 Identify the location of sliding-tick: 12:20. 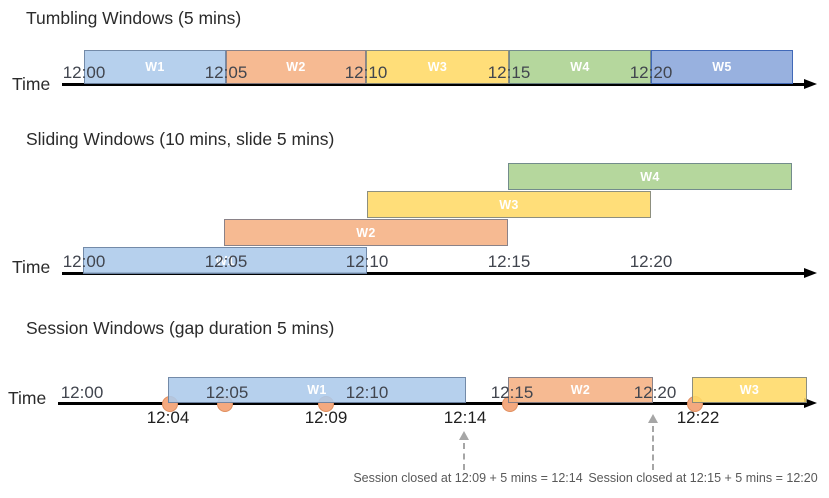
(651, 261).